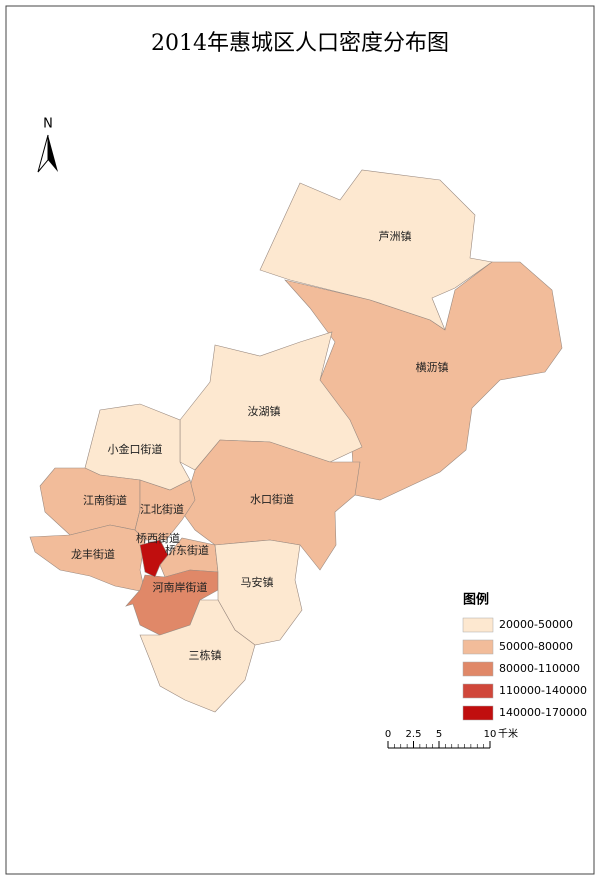 Image resolution: width=600 pixels, height=880 pixels. I want to click on scale-unit: 千米, so click(508, 733).